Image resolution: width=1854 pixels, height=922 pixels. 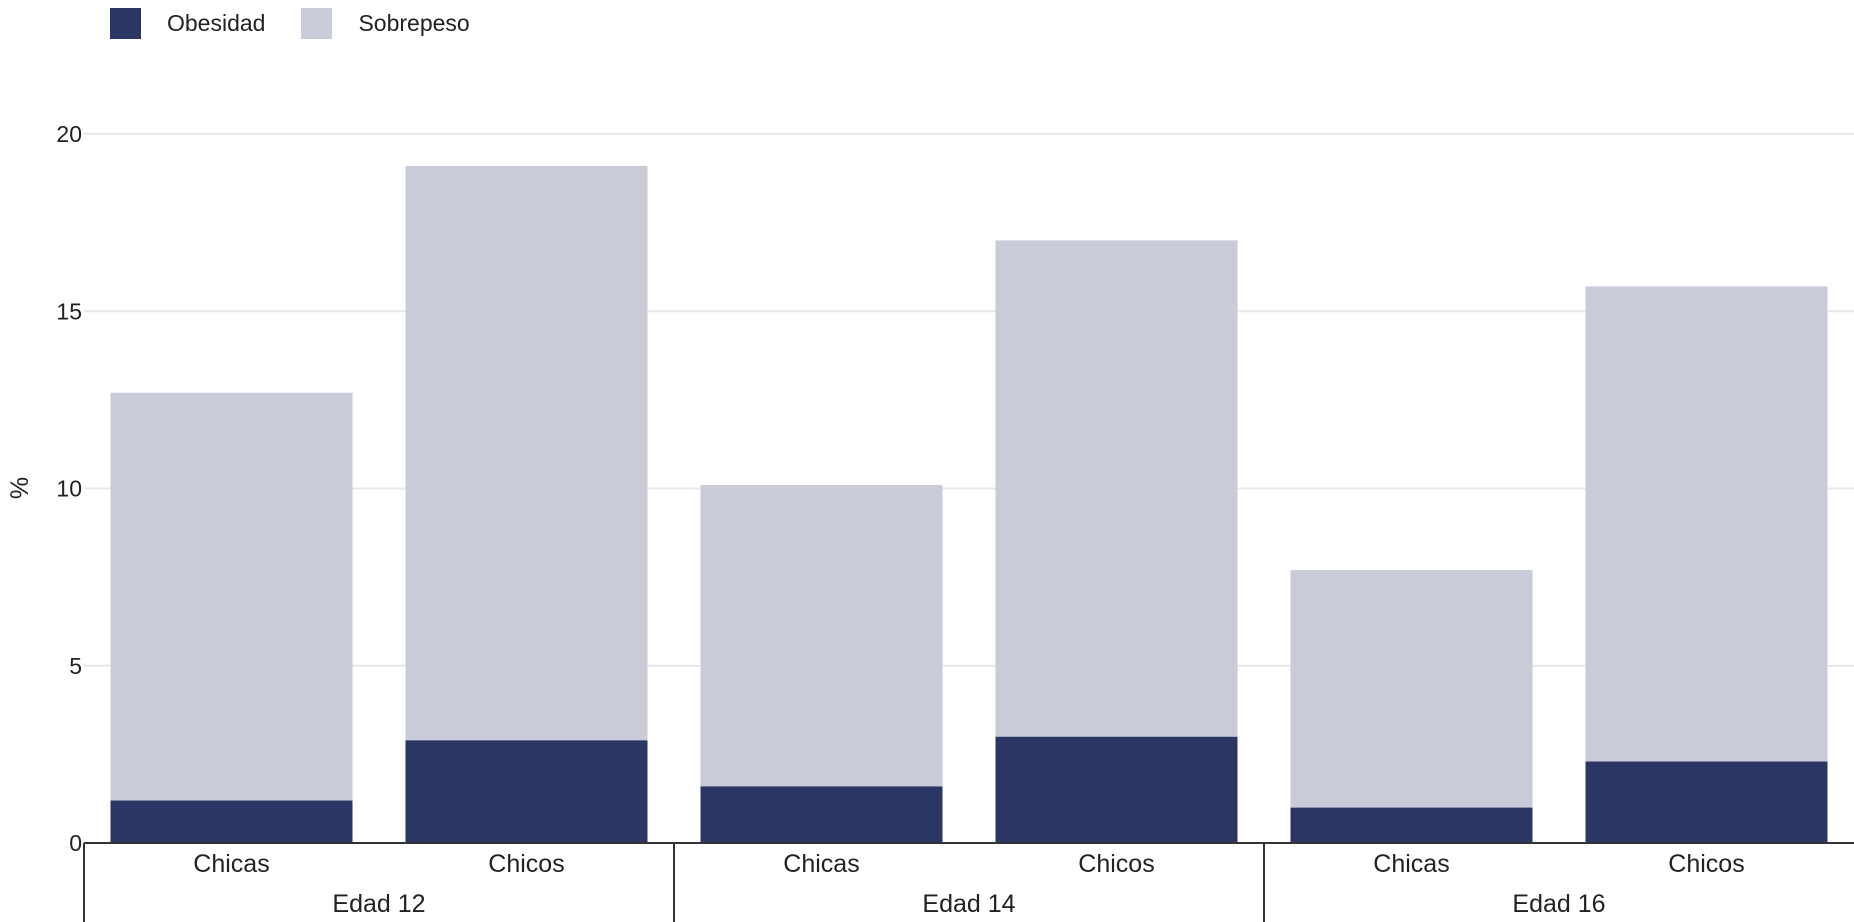 I want to click on legend: Obesidad Sobrepeso, so click(x=308, y=23).